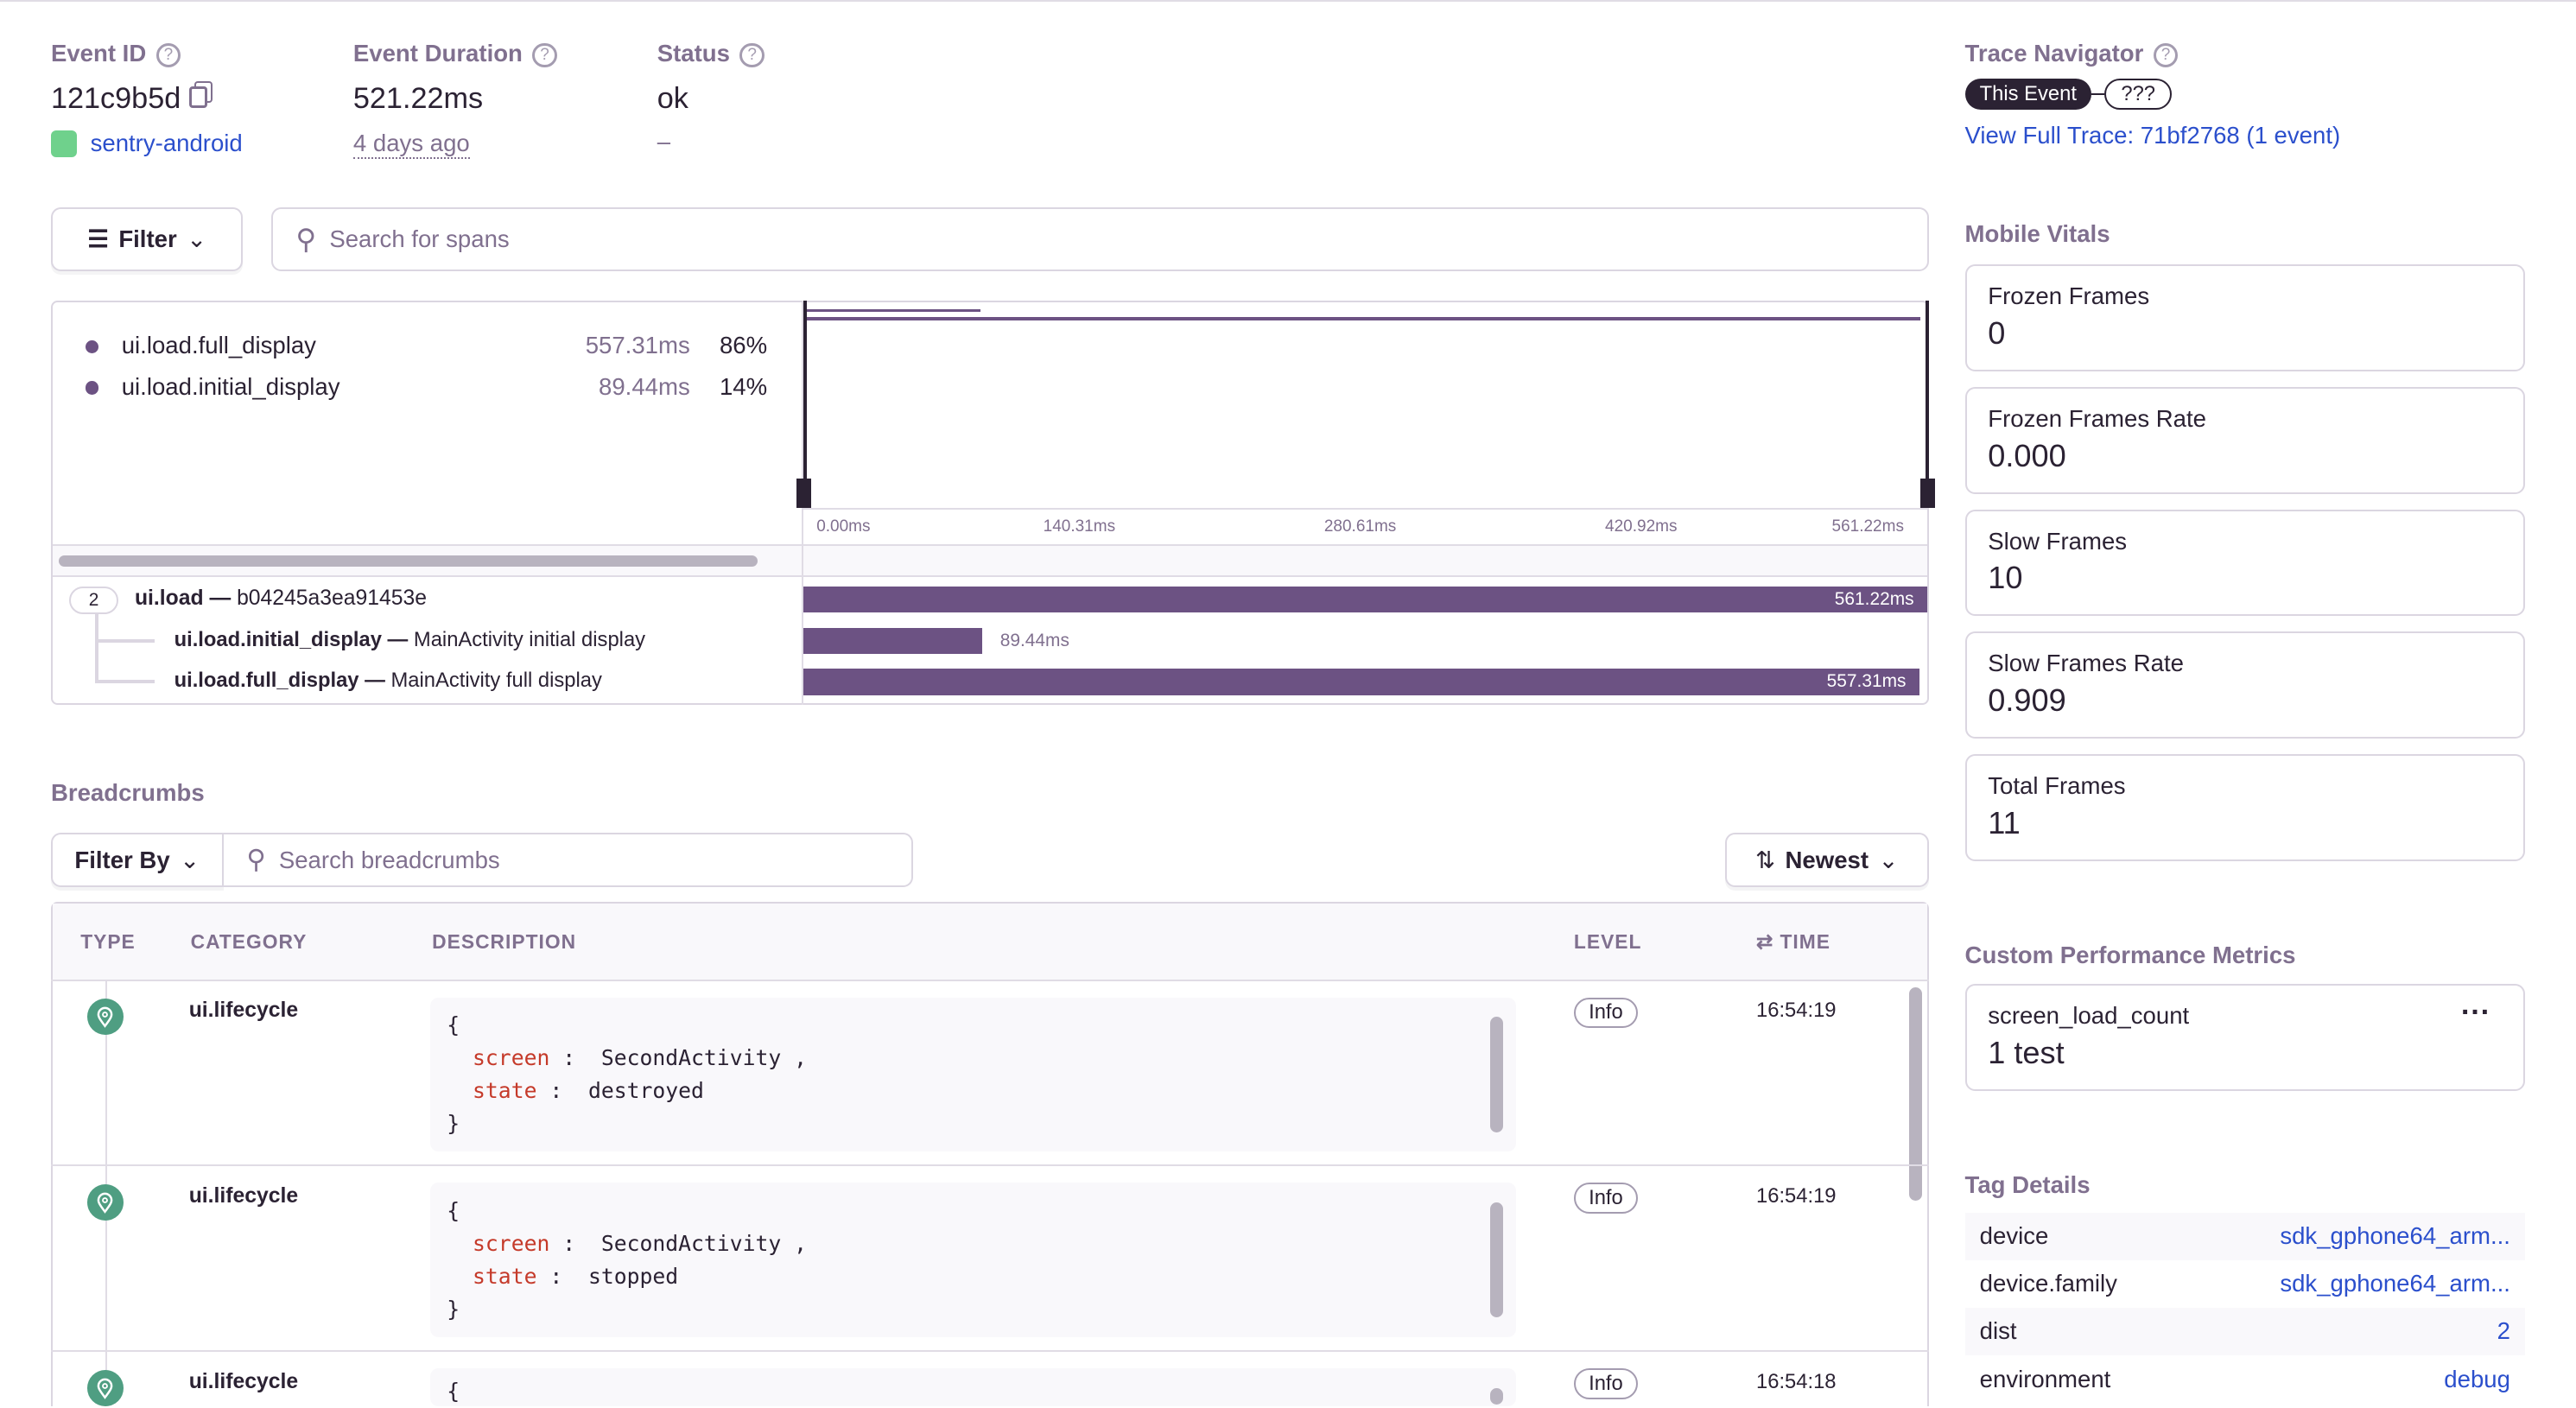 This screenshot has height=1408, width=2576. I want to click on breadcrumb-search-input: ⚲ Search breadcrumbs, so click(567, 860).